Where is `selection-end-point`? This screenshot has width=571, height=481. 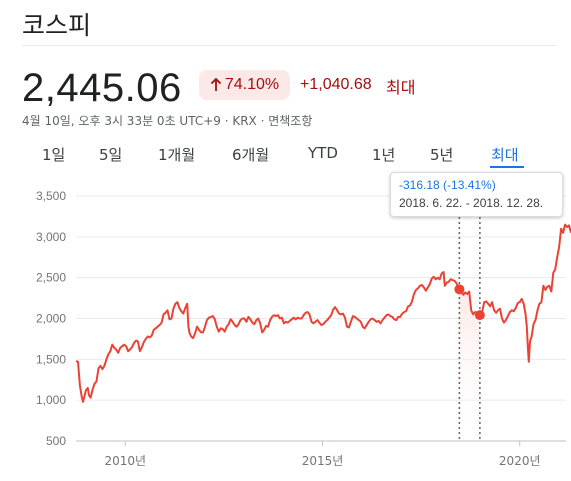 selection-end-point is located at coordinates (479, 315).